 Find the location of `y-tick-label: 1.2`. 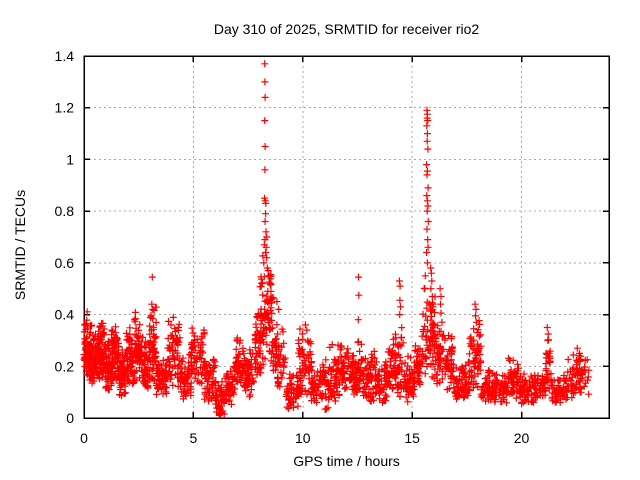

y-tick-label: 1.2 is located at coordinates (65, 108).